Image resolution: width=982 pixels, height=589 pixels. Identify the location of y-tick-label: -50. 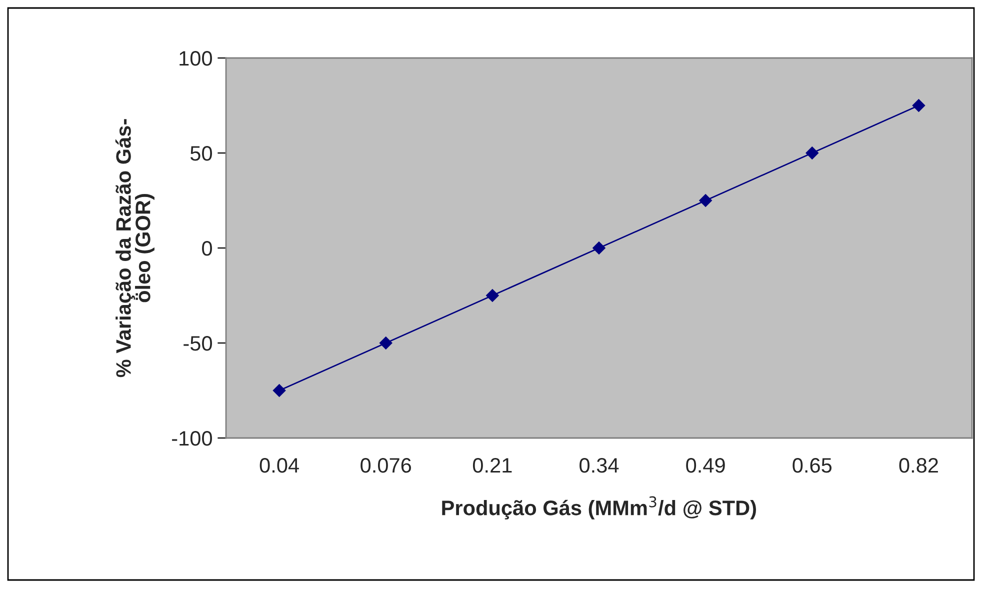
(198, 343).